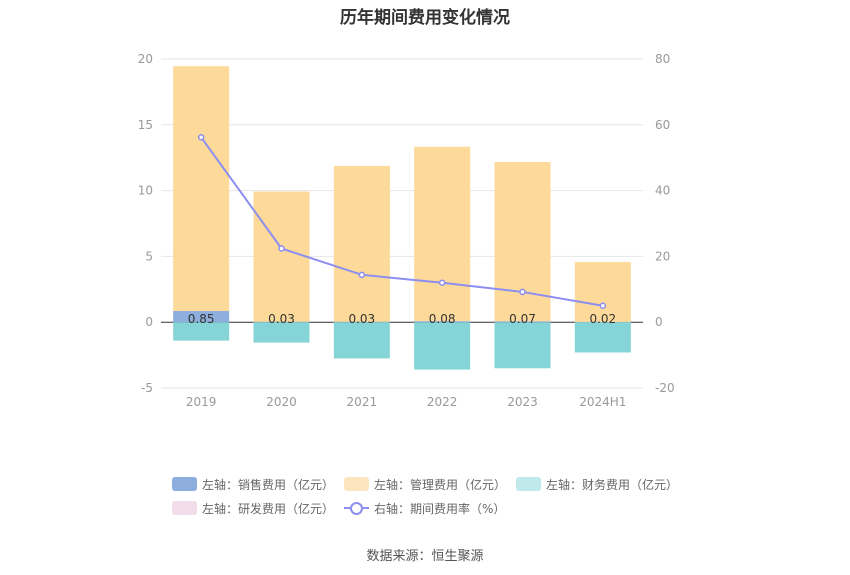  Describe the element at coordinates (356, 508) in the screenshot. I see `legend-swatch-expense-ratio` at that location.